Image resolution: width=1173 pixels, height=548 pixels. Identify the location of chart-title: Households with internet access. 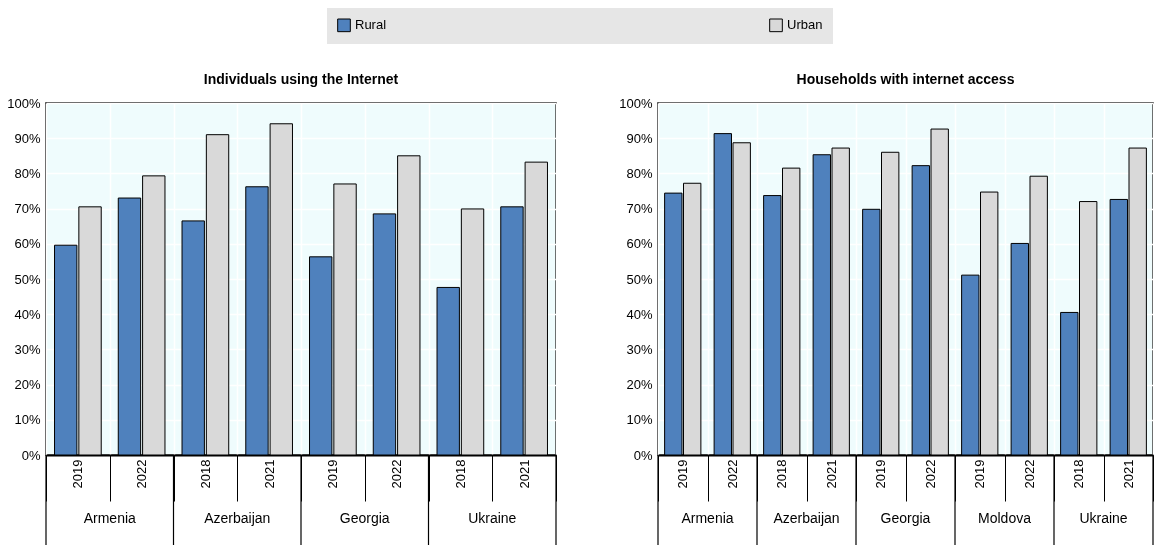
(905, 79).